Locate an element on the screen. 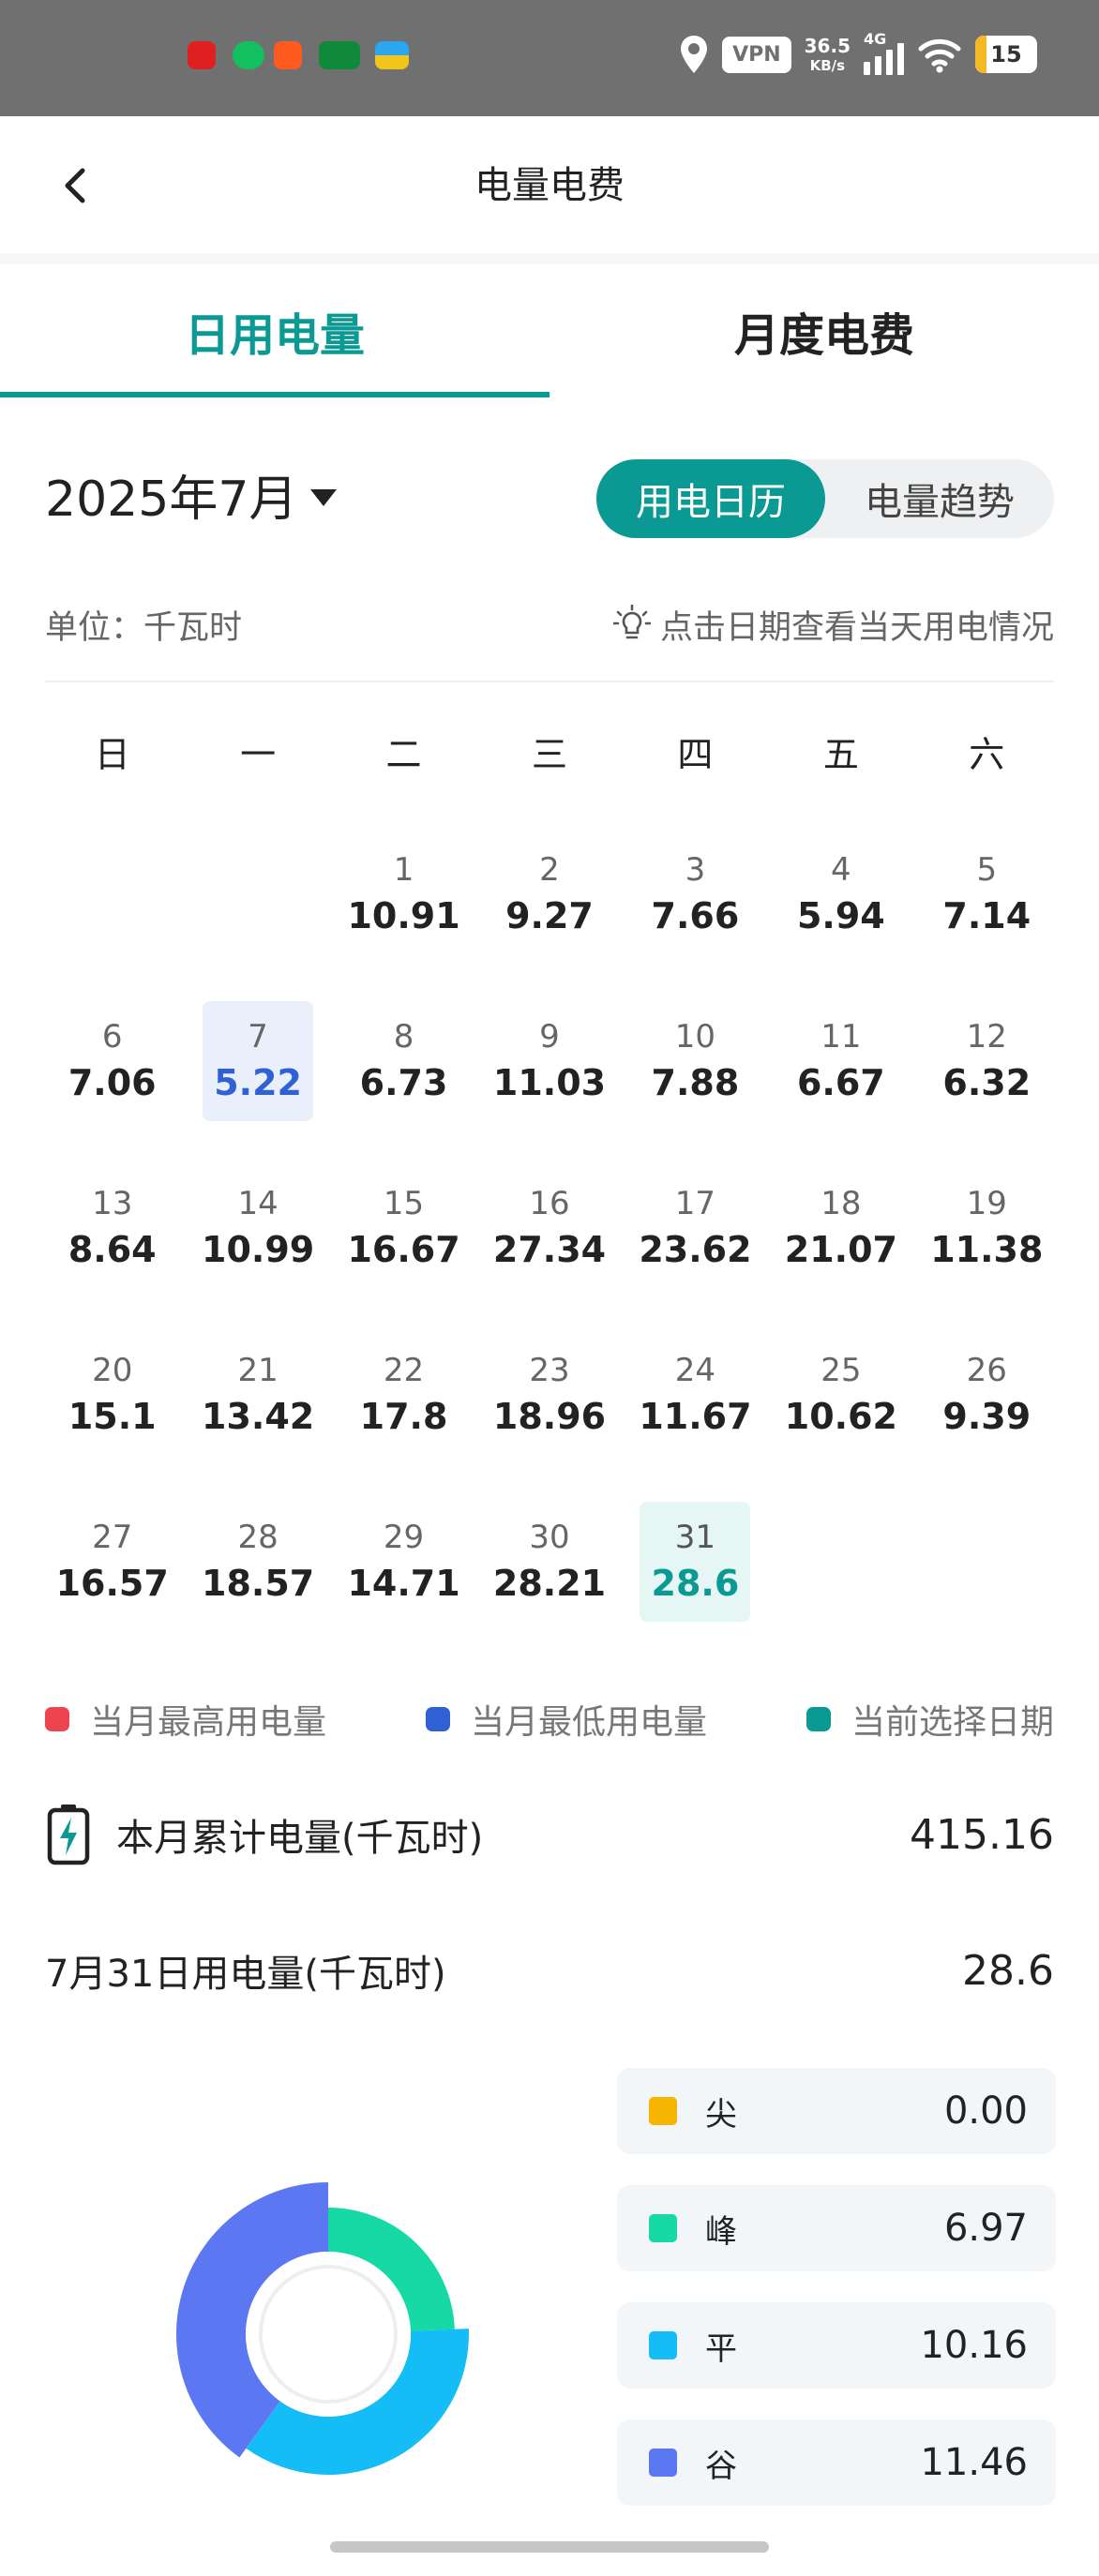 Image resolution: width=1099 pixels, height=2576 pixels. day-usage-value: 23.62 is located at coordinates (695, 1249).